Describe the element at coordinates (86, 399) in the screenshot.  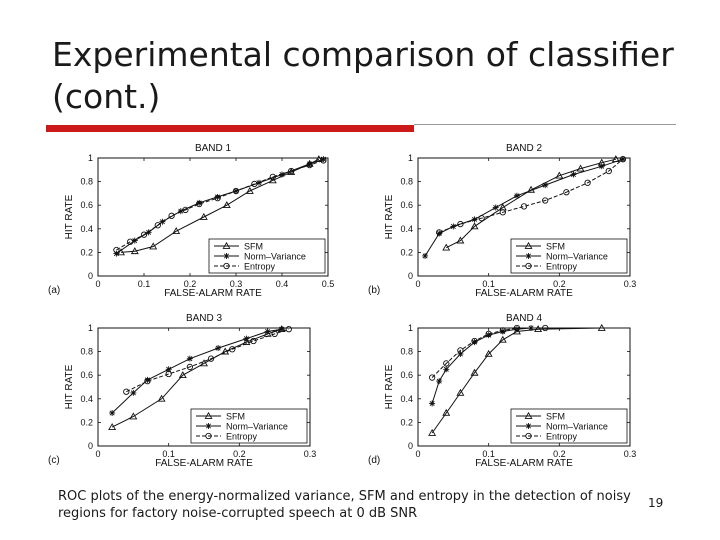
I see `y-tick-label: 0.4` at that location.